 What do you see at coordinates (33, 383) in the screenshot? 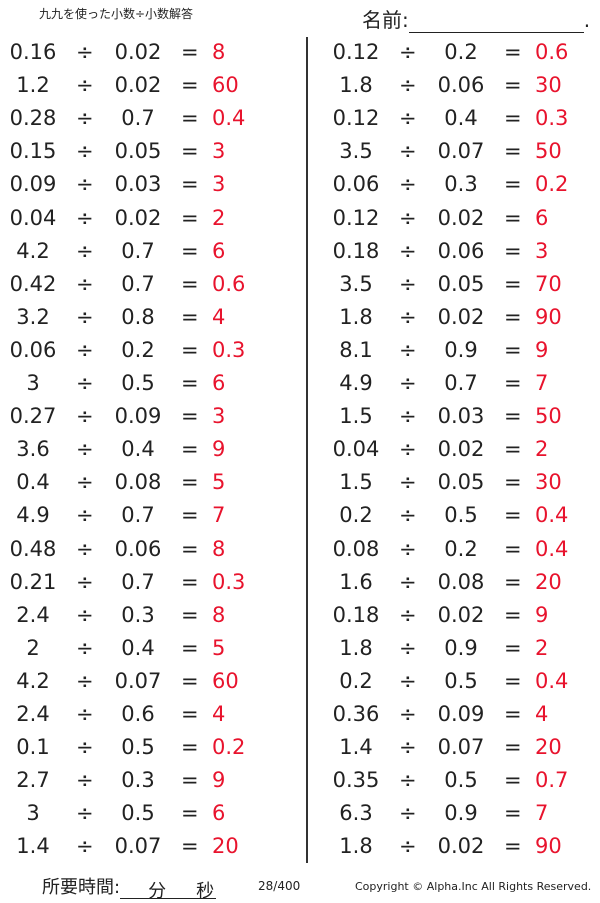
I see `dividend: 3` at bounding box center [33, 383].